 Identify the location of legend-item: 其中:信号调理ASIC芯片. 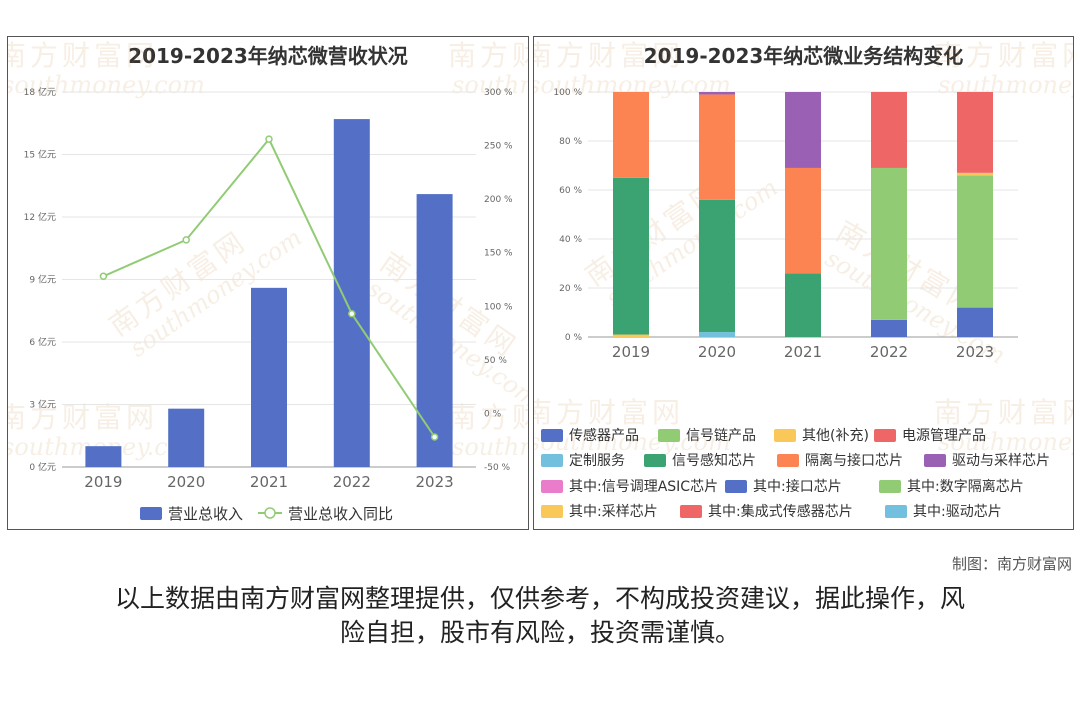
(629, 486).